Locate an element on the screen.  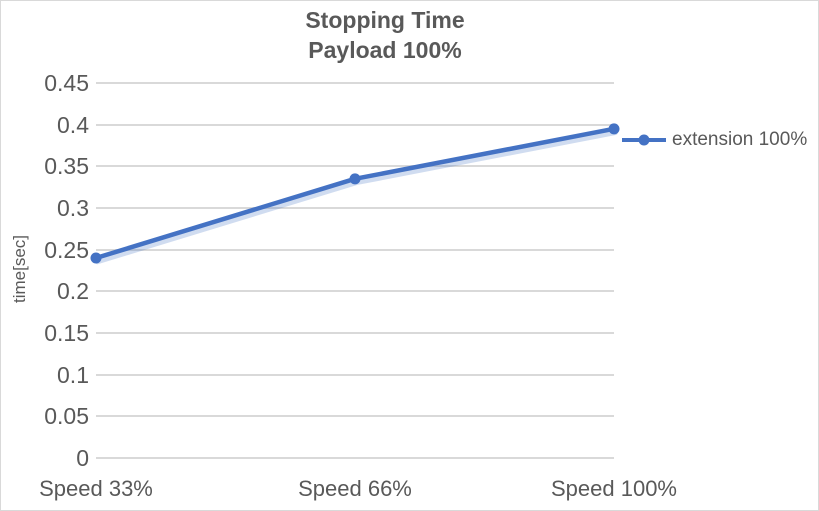
y-tick-label: 0.45 is located at coordinates (66, 83).